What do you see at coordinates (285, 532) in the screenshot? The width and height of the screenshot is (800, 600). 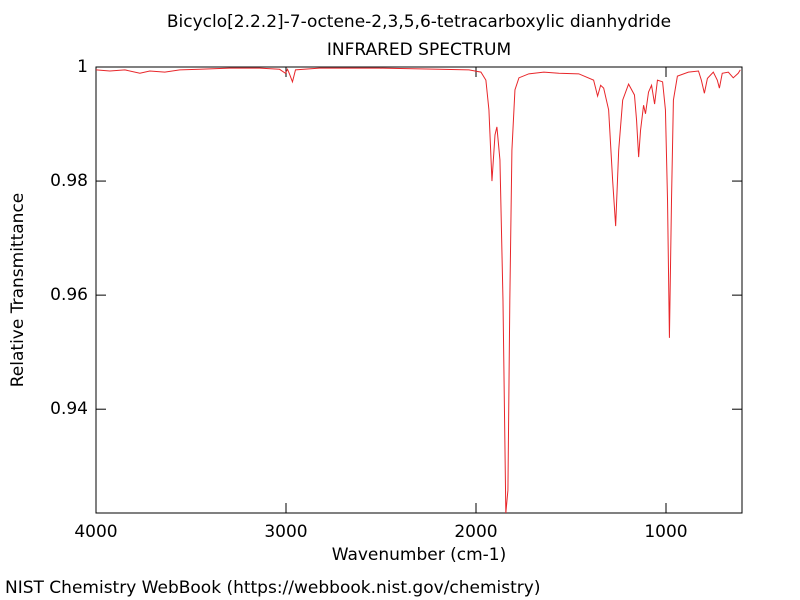 I see `x-tick-label: 3000` at bounding box center [285, 532].